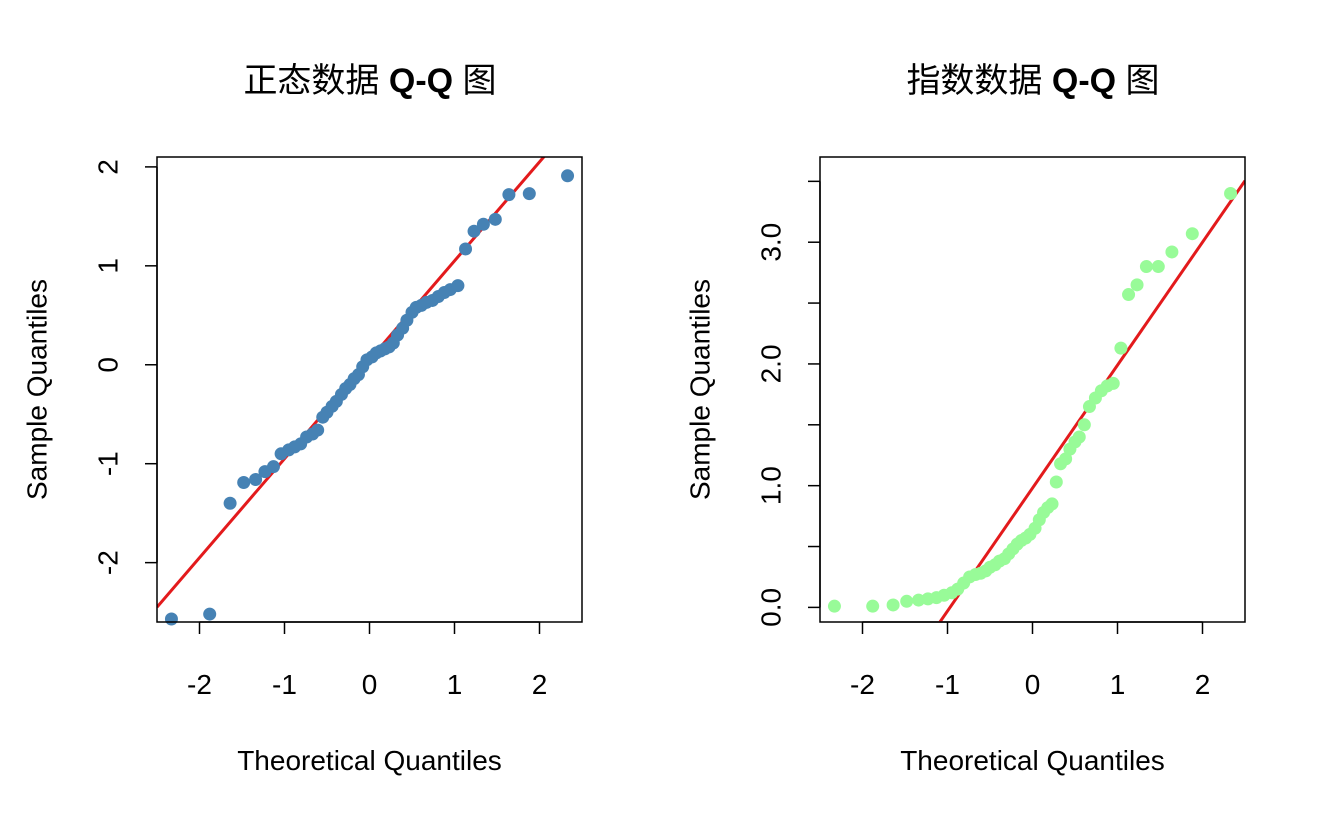  What do you see at coordinates (770, 485) in the screenshot?
I see `exponential-y-tick-label: 1.0` at bounding box center [770, 485].